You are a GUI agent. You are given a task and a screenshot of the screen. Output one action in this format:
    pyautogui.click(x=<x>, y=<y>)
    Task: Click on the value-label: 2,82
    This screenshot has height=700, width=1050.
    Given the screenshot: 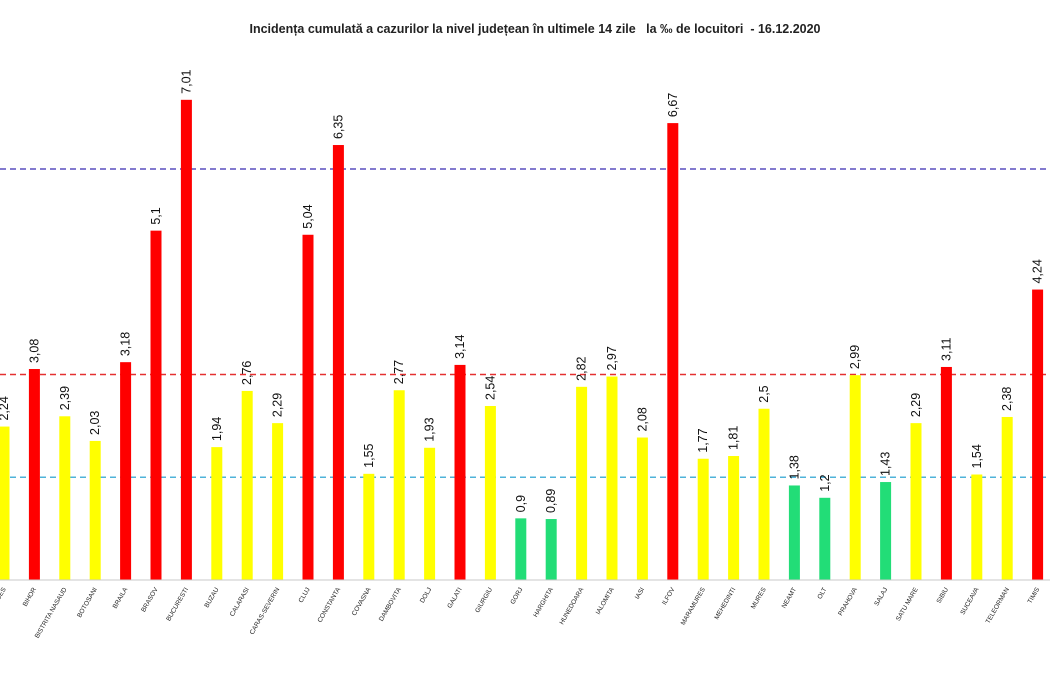 What is the action you would take?
    pyautogui.click(x=582, y=368)
    